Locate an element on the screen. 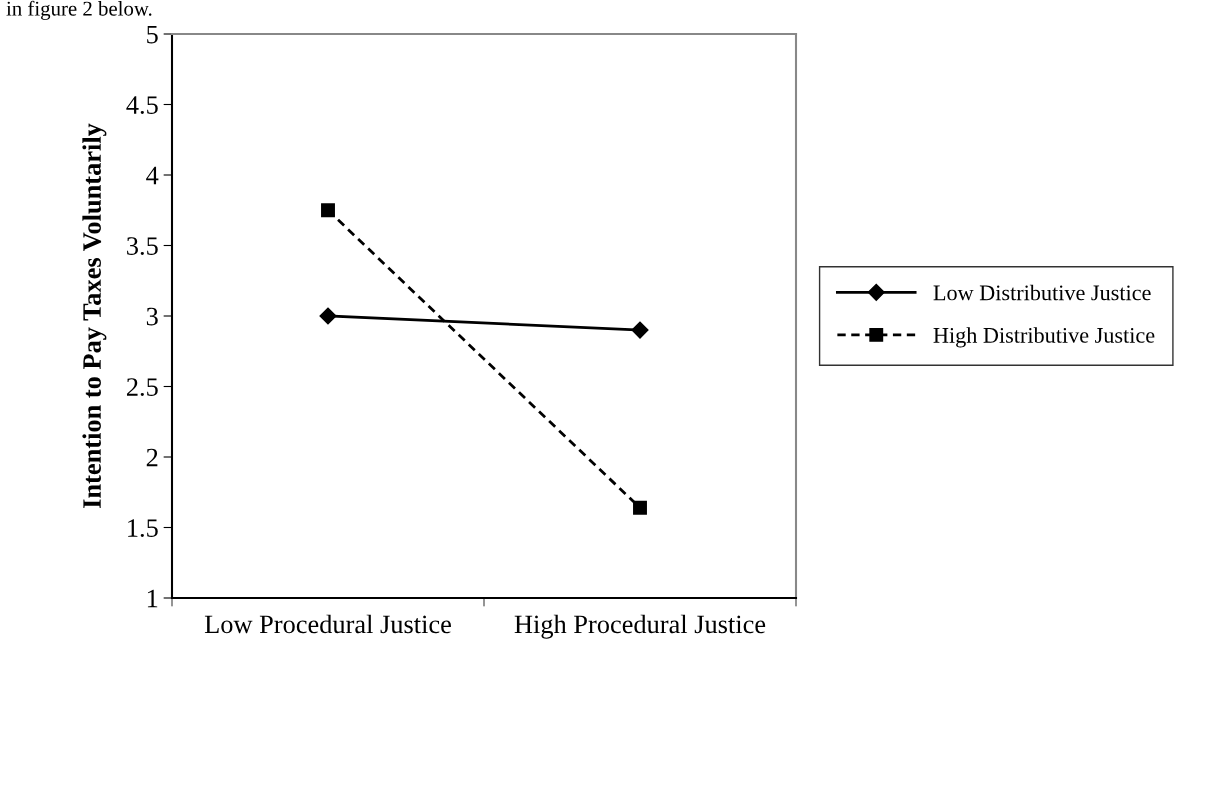 Image resolution: width=1205 pixels, height=787 pixels. y-tick-label: 3.5 is located at coordinates (142, 246).